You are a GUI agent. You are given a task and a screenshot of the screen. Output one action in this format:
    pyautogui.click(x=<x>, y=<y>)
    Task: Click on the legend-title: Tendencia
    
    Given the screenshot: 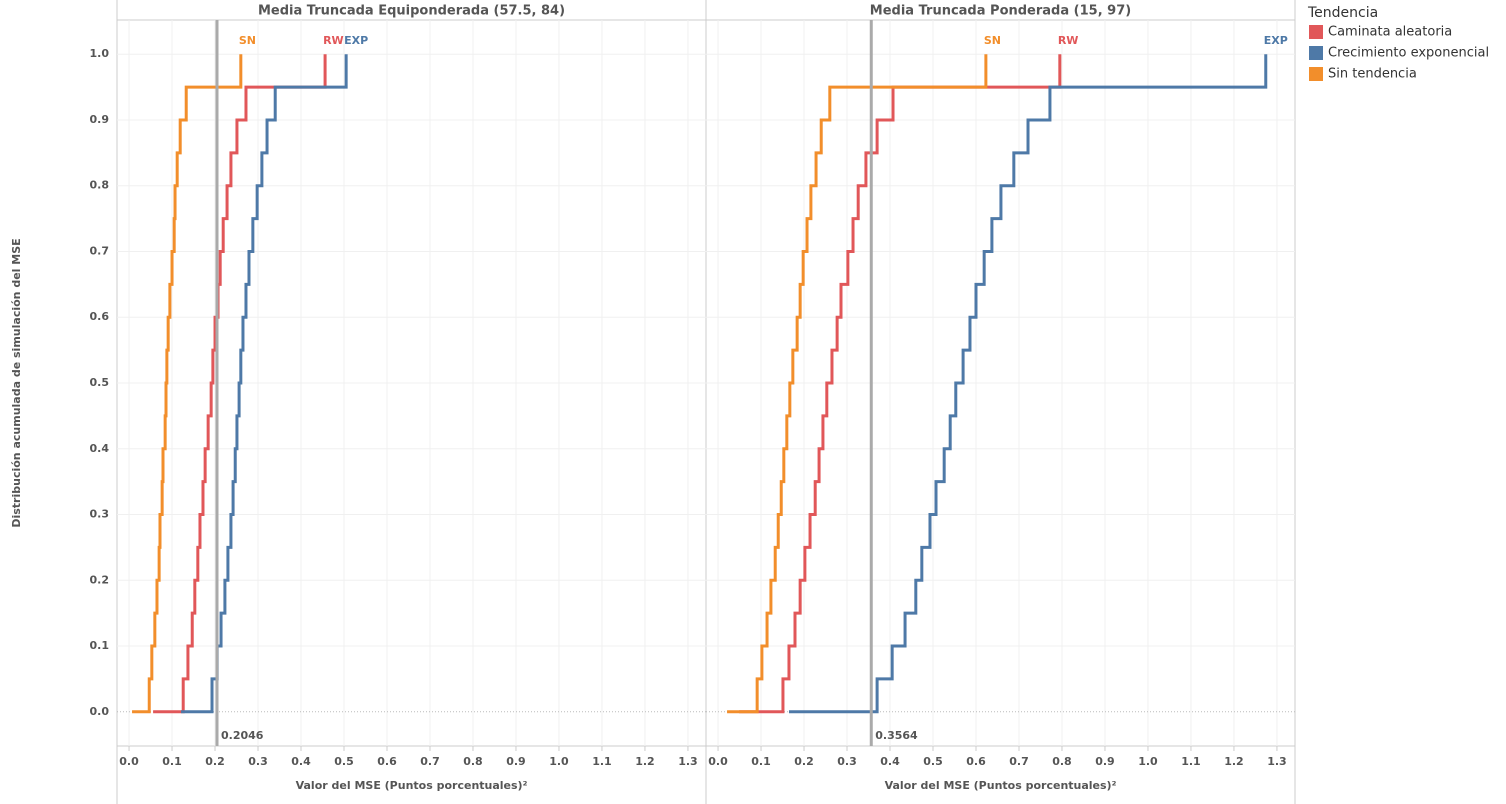 What is the action you would take?
    pyautogui.click(x=1342, y=13)
    